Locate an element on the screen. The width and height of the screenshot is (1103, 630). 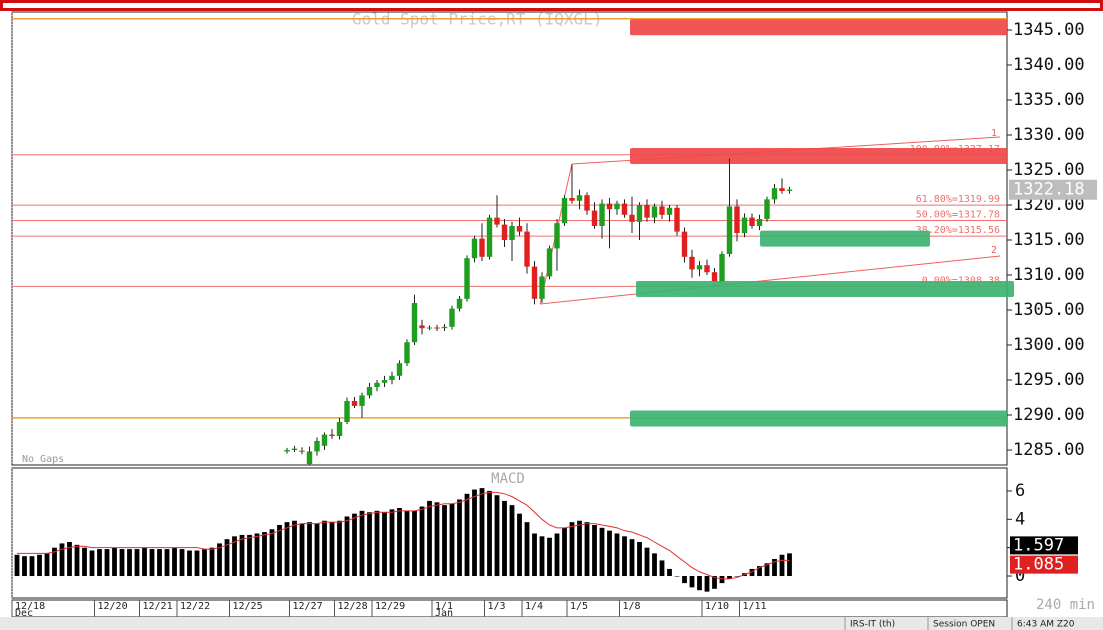
status-bar is located at coordinates (551, 623).